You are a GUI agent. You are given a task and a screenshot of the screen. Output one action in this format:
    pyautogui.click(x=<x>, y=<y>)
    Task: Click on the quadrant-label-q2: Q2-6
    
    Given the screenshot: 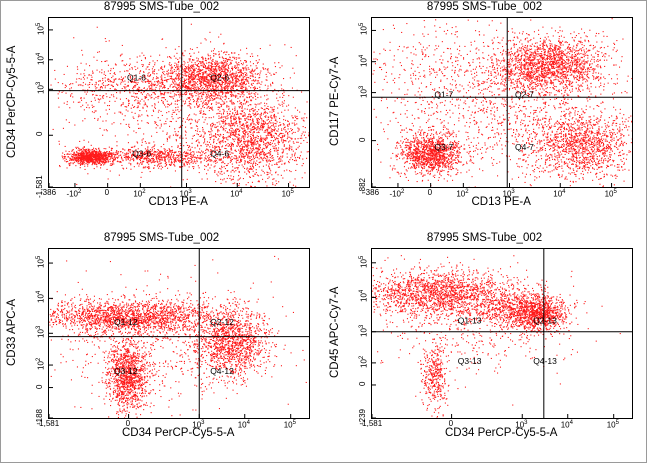 What is the action you would take?
    pyautogui.click(x=219, y=78)
    